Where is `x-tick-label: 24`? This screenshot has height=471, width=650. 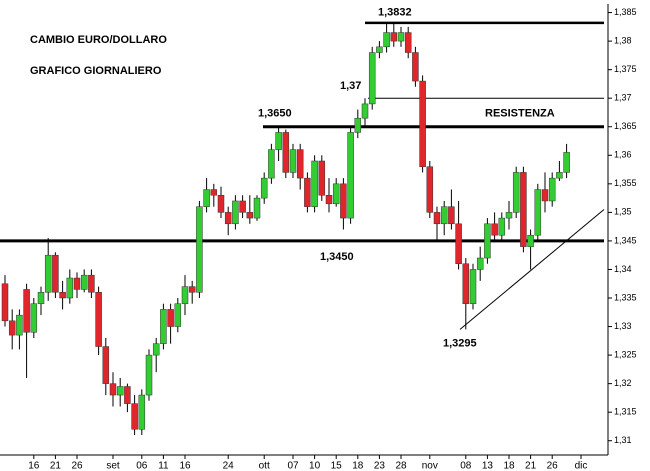
x-tick-label: 24 is located at coordinates (229, 466).